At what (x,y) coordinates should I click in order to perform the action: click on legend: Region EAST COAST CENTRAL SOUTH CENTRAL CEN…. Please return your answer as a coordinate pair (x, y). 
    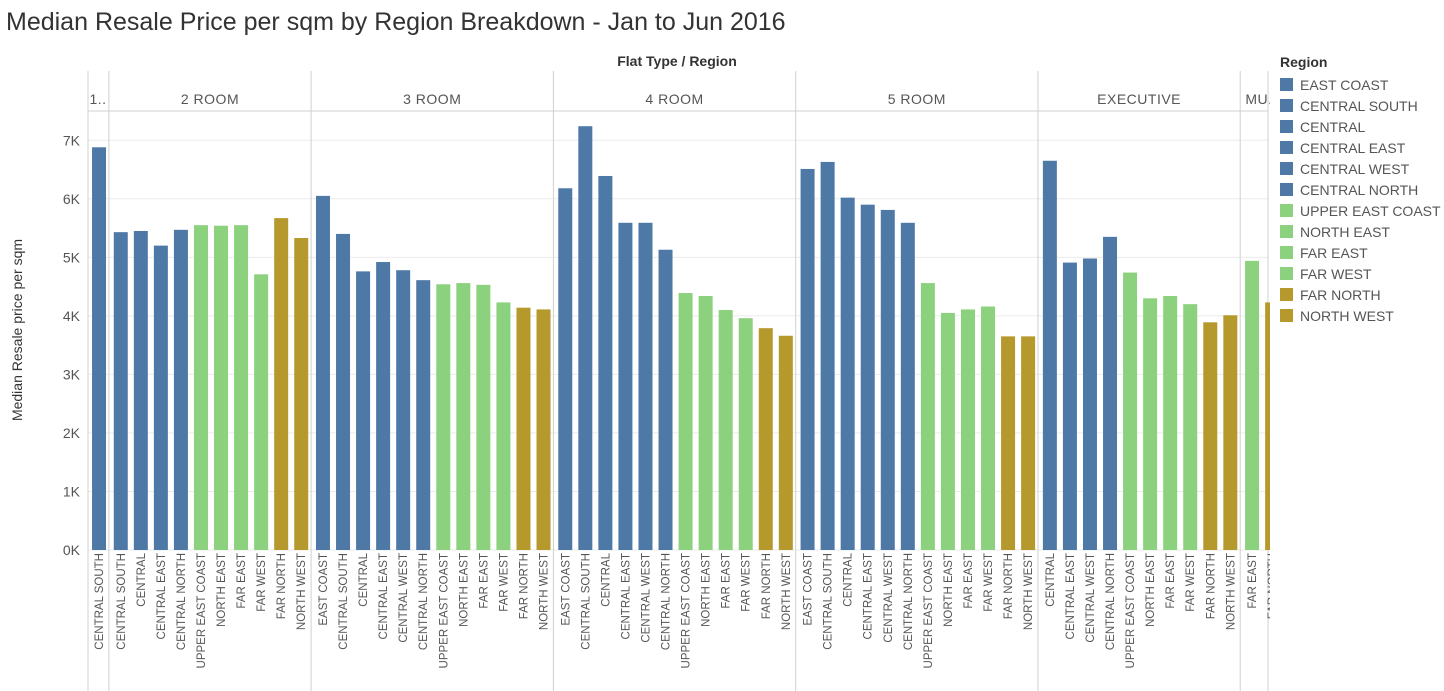
    Looking at the image, I should click on (1362, 190).